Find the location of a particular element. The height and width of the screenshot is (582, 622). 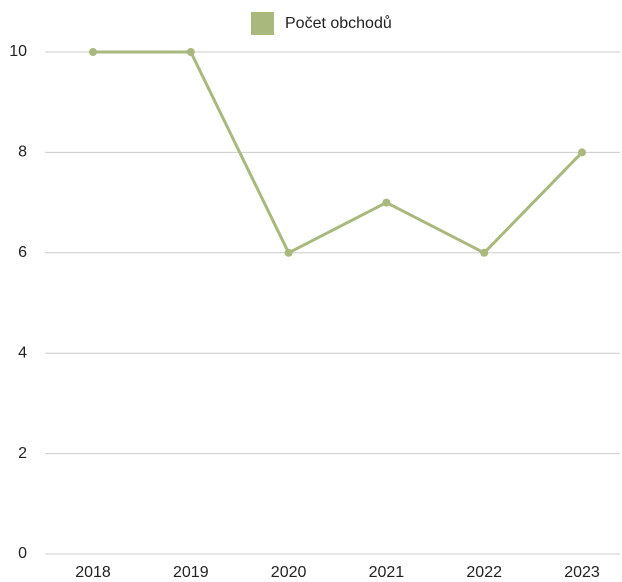

x-tick-label: 2021 is located at coordinates (387, 572).